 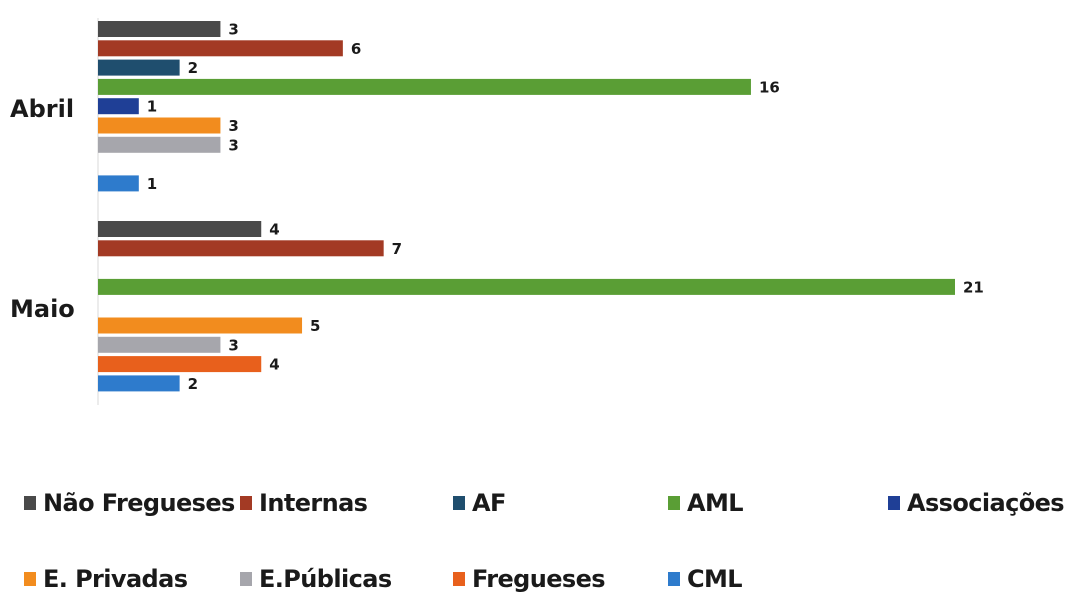 What do you see at coordinates (152, 107) in the screenshot?
I see `value-label-abril-associacoes: 1` at bounding box center [152, 107].